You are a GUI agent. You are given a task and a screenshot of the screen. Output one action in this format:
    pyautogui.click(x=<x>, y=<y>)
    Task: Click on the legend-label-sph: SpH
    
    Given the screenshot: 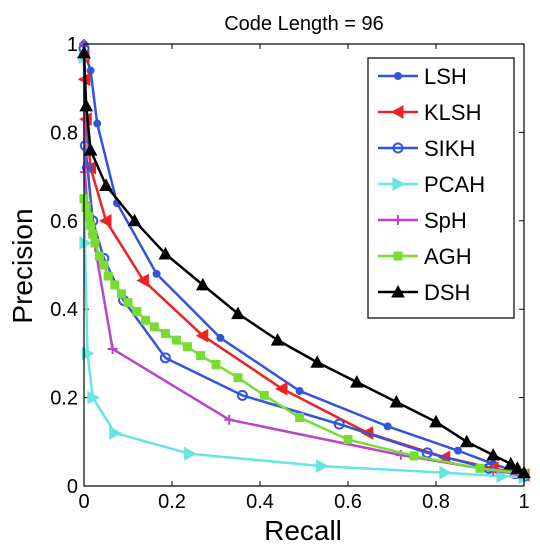 What is the action you would take?
    pyautogui.click(x=445, y=220)
    